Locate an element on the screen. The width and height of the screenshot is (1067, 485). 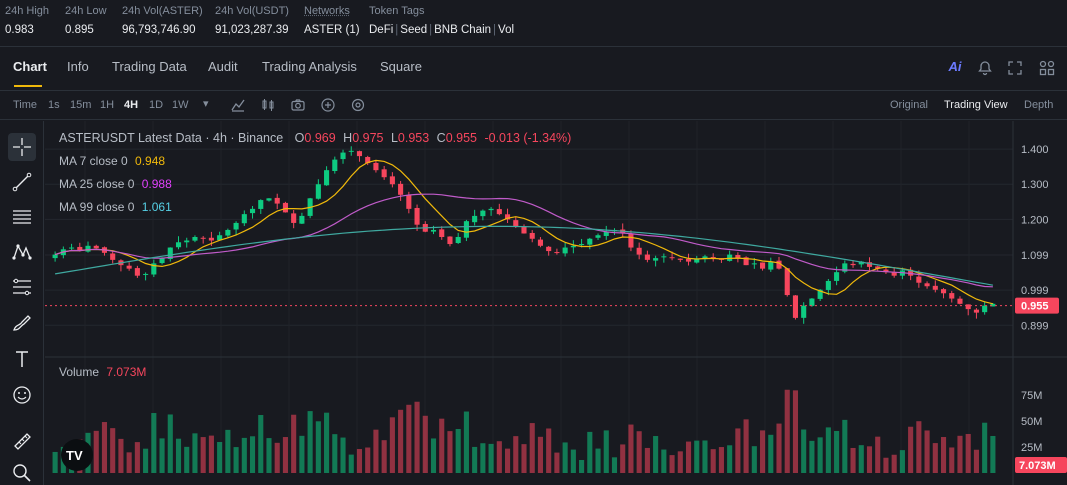
interval-1h: 1H is located at coordinates (107, 105).